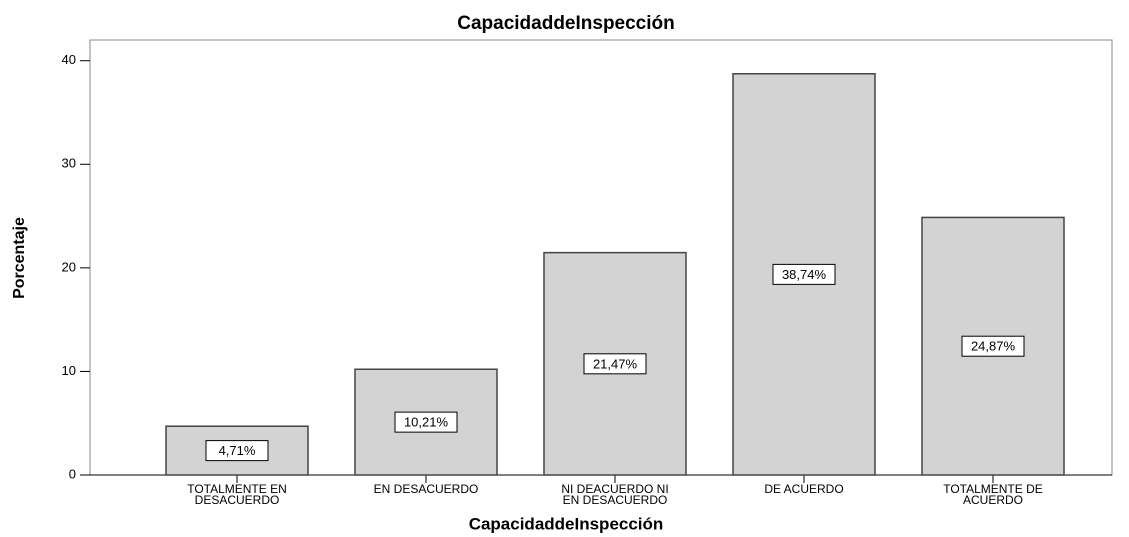  I want to click on value-label: 21,47%, so click(615, 363).